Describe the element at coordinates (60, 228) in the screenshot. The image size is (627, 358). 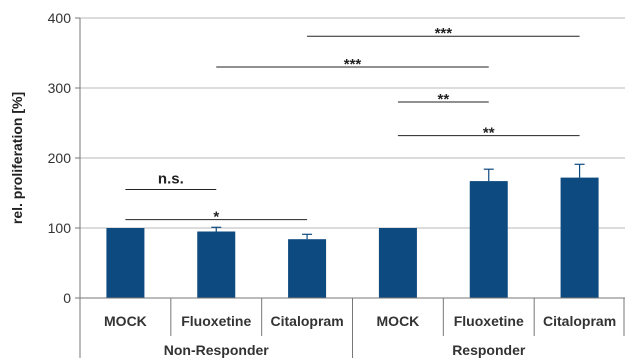
I see `y-tick-label: 100` at that location.